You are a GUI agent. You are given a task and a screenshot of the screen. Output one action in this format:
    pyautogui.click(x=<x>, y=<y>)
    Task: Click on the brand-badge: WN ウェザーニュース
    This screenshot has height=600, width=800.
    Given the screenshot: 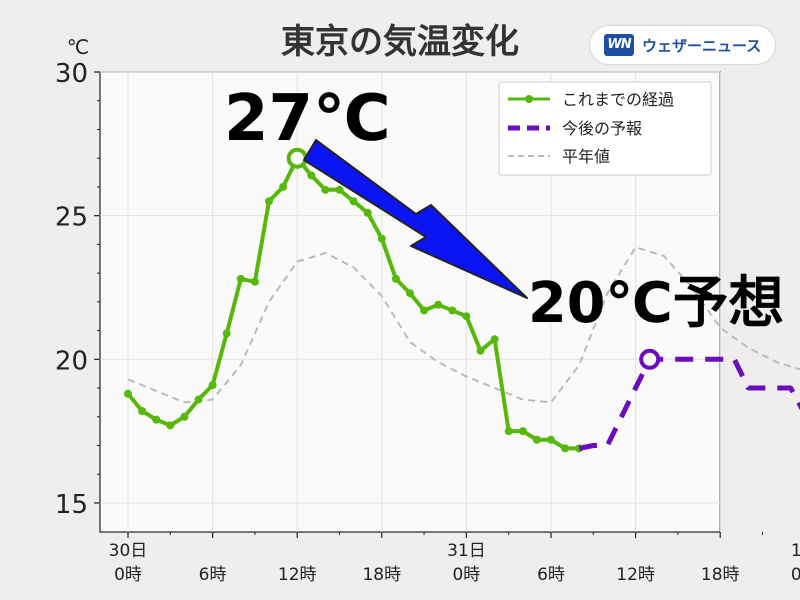 What is the action you would take?
    pyautogui.click(x=682, y=45)
    